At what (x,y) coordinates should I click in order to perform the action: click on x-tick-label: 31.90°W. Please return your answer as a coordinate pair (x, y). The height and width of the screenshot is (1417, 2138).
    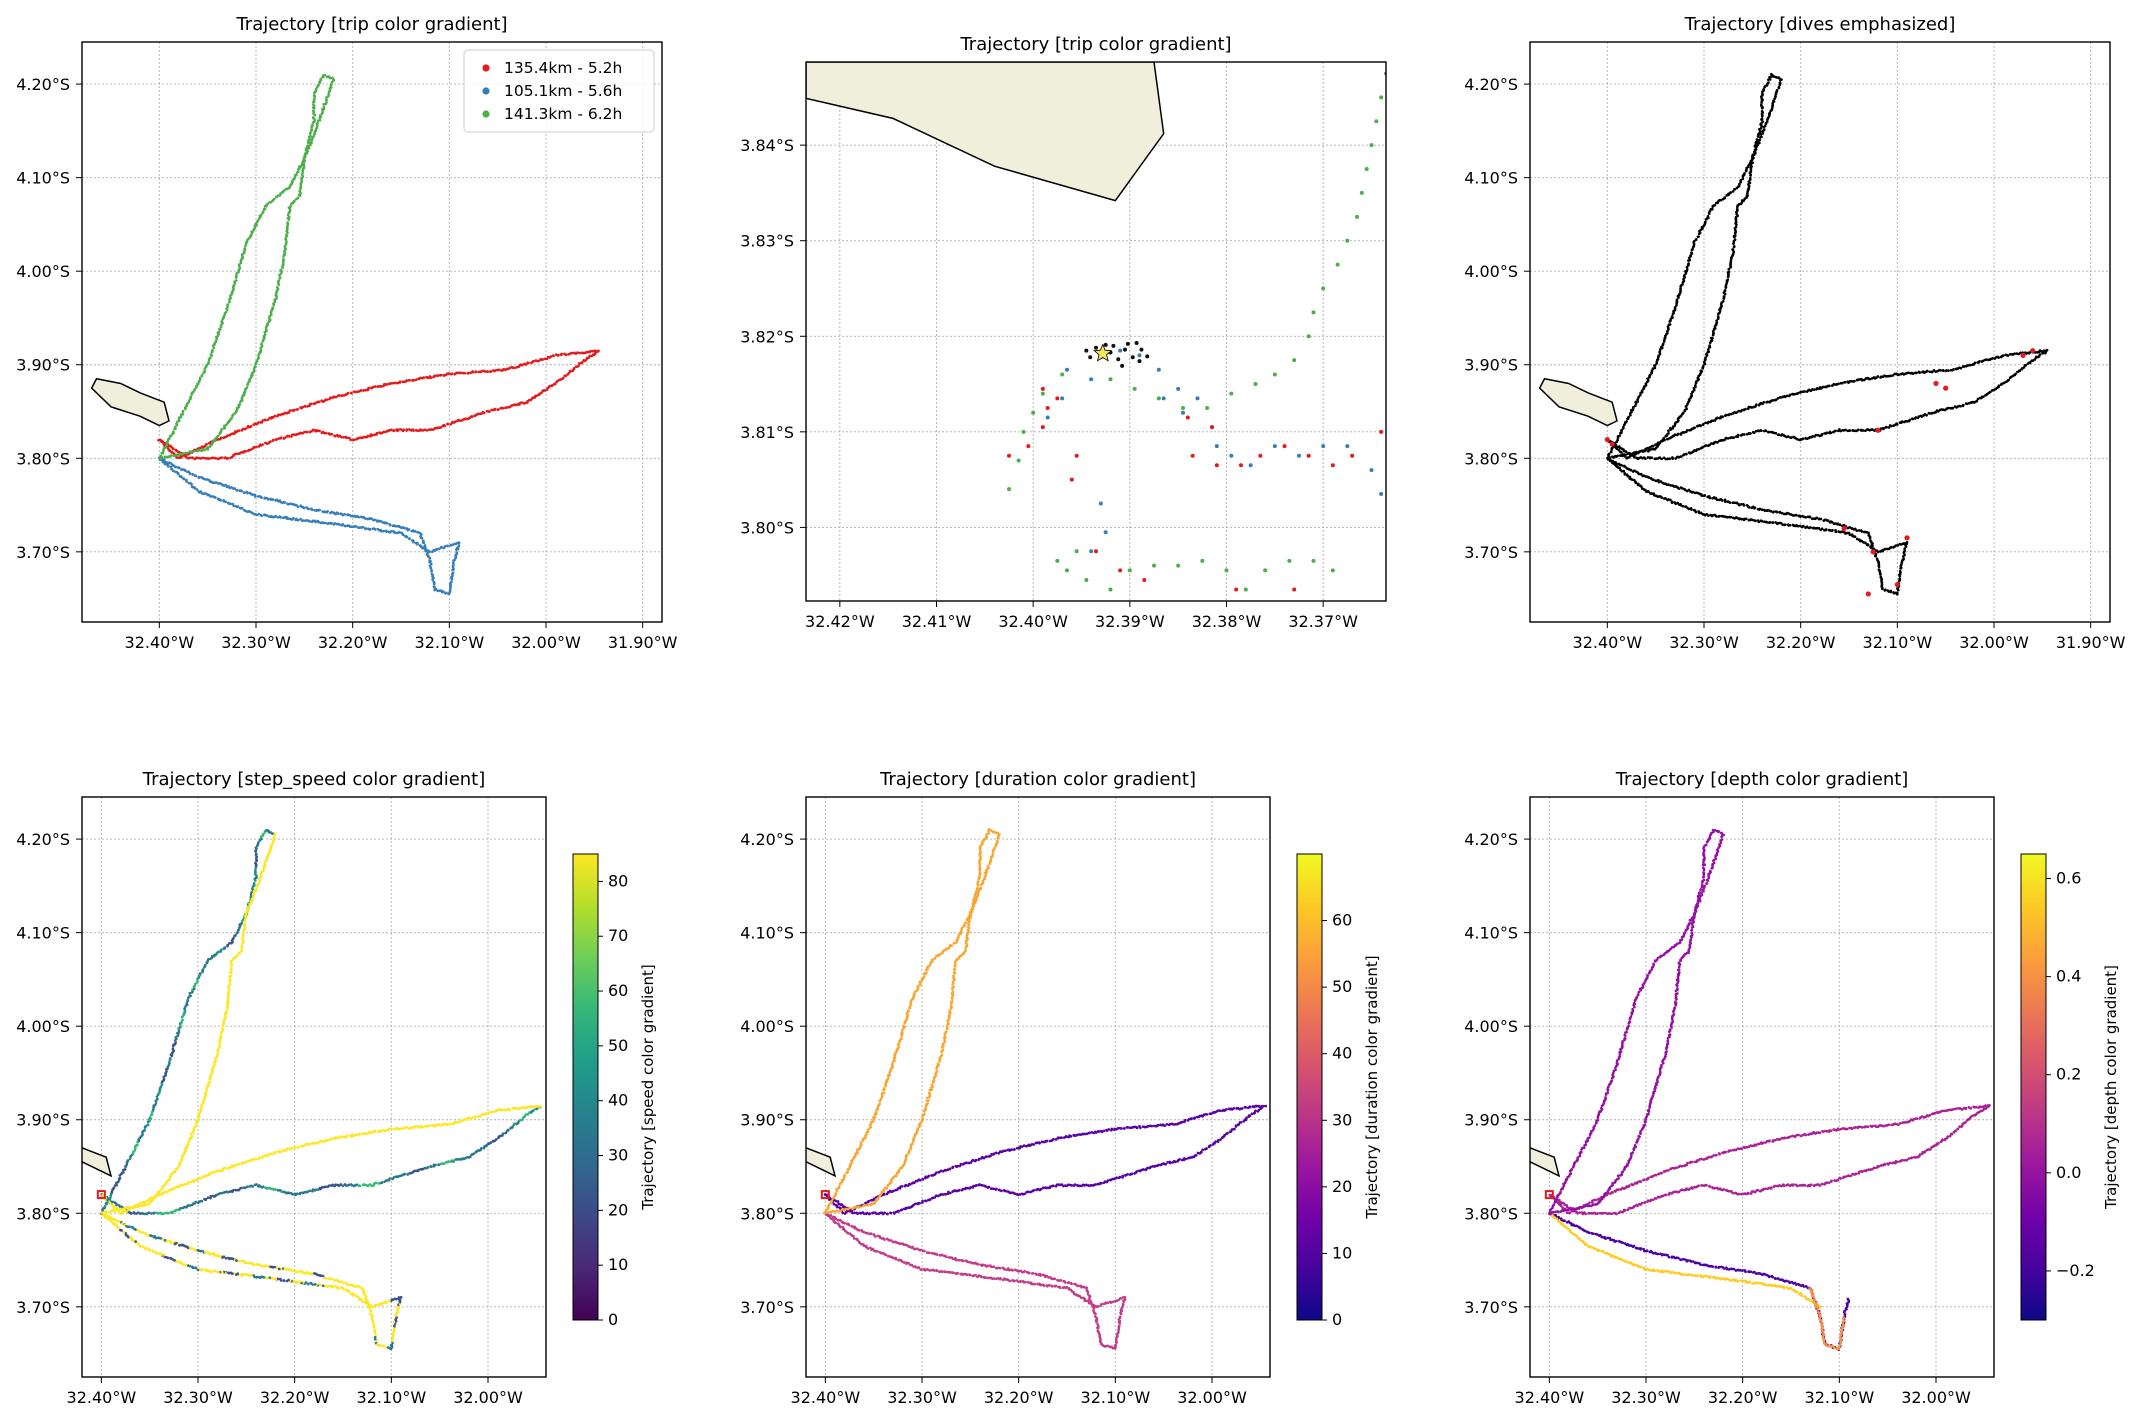
    Looking at the image, I should click on (643, 642).